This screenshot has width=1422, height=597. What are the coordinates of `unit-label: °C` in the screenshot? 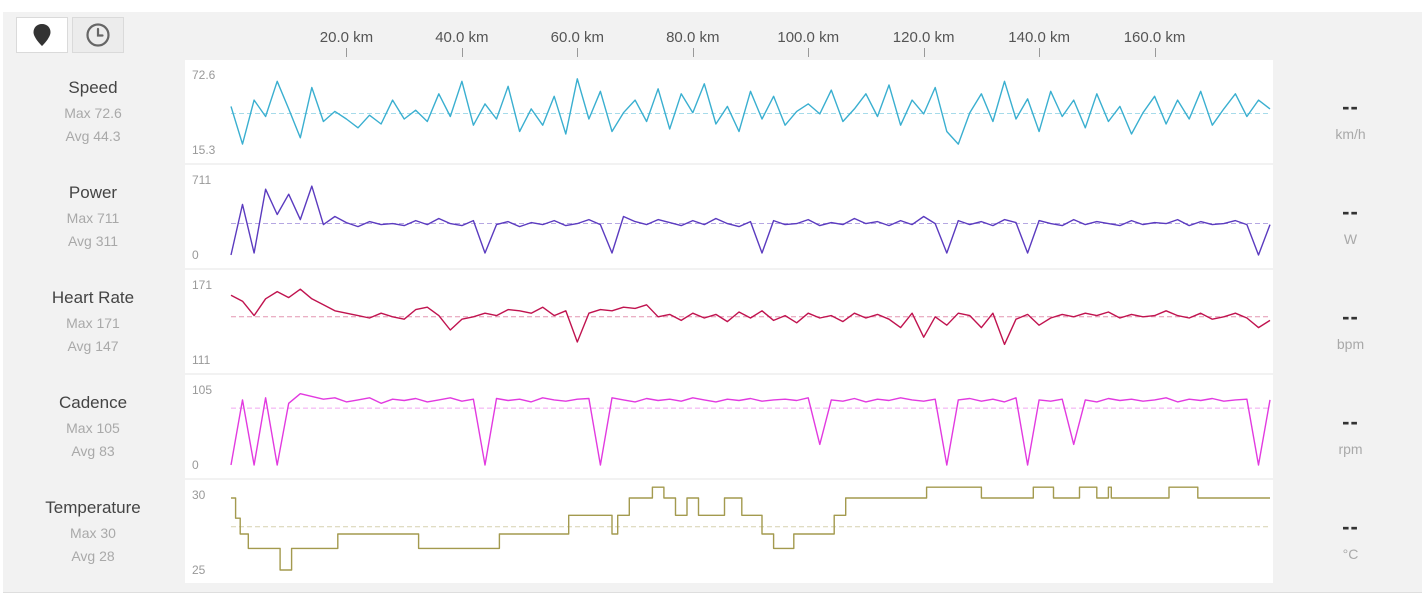 It's located at (1350, 554).